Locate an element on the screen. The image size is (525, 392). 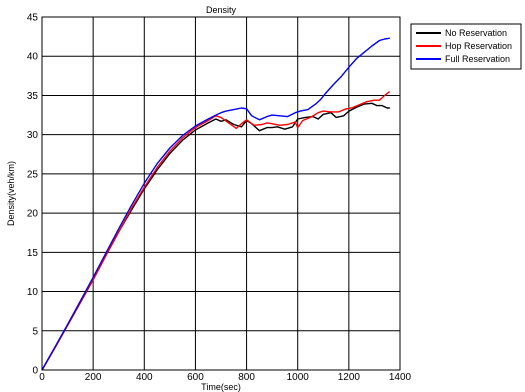
y-axis-title: Density(veh/km) is located at coordinates (11, 193).